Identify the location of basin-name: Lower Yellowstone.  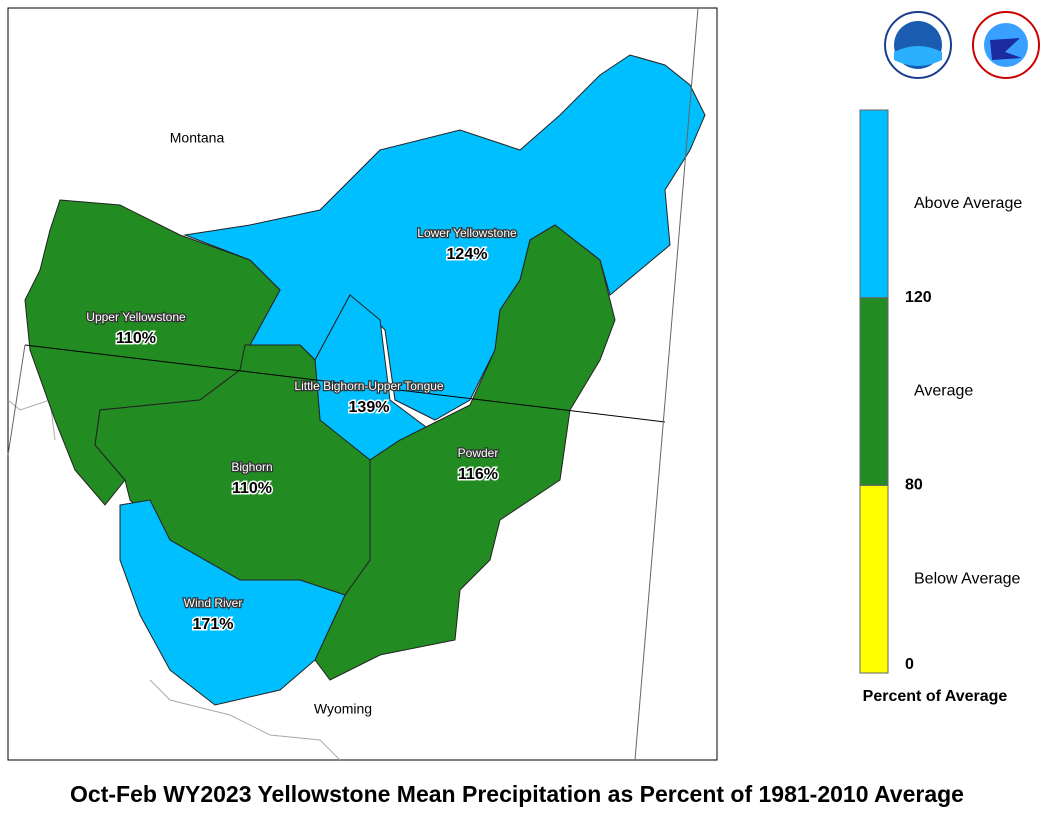
(467, 233).